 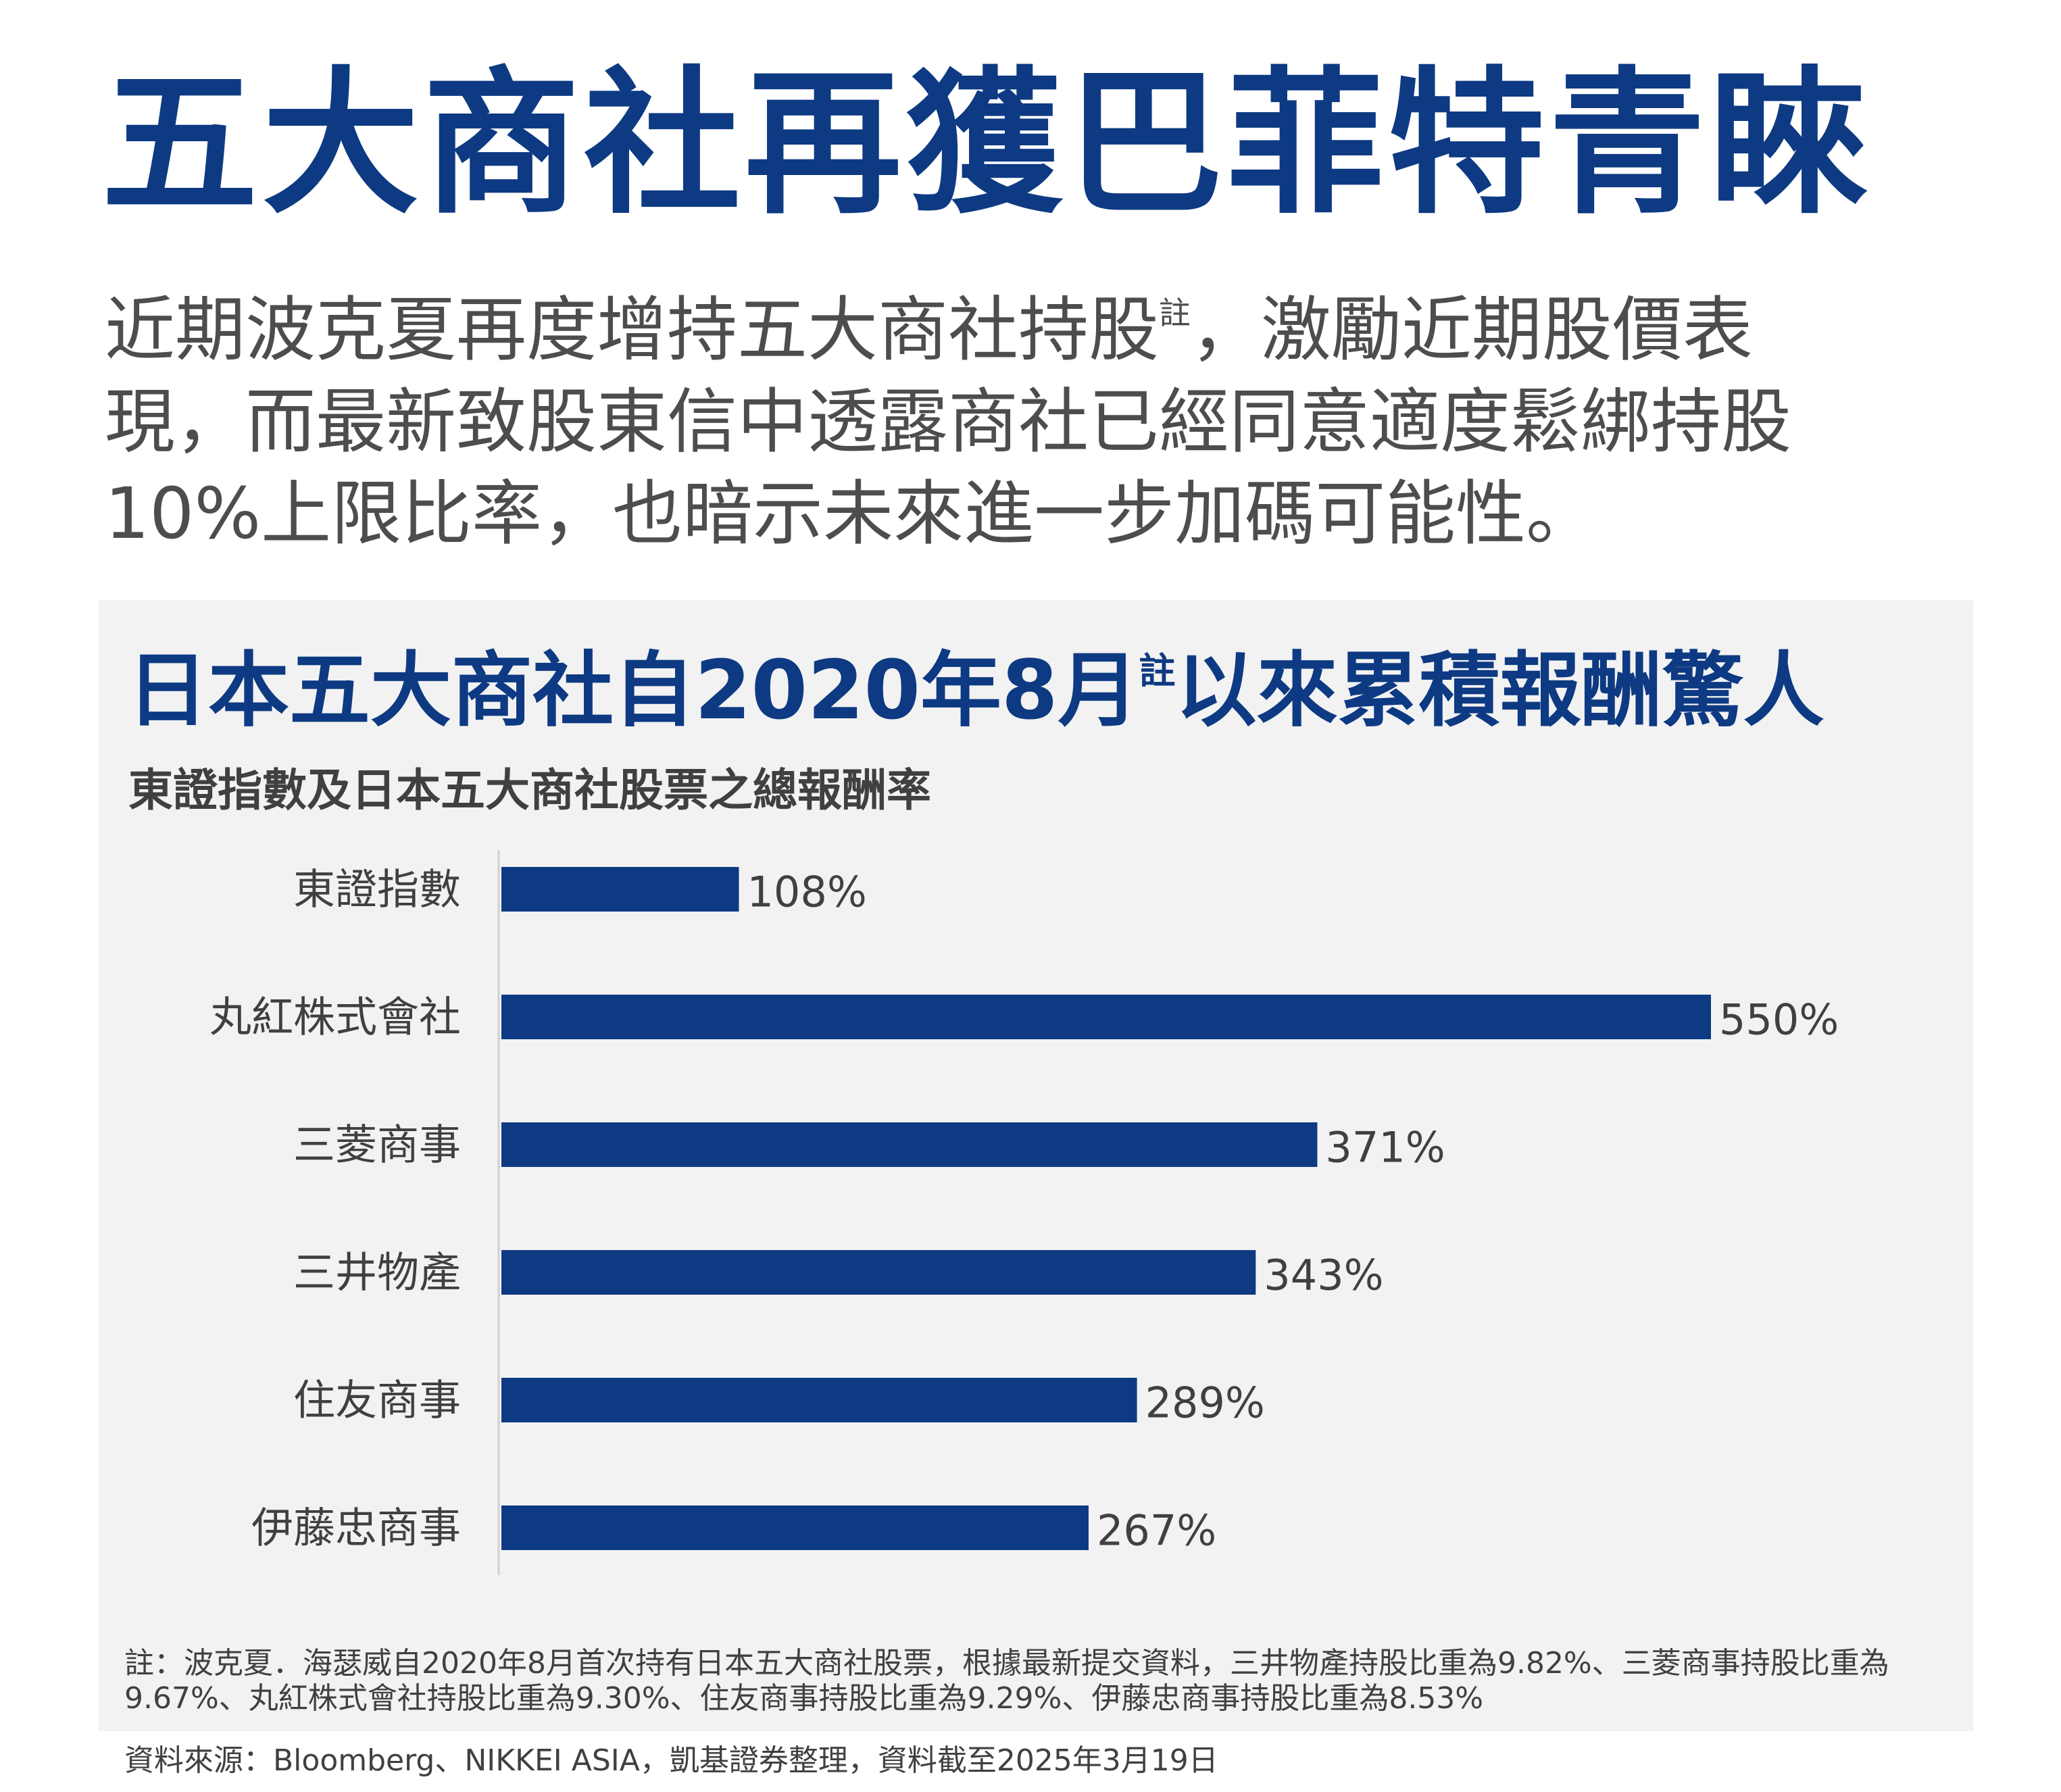 What do you see at coordinates (1156, 1531) in the screenshot?
I see `value-label: 267%` at bounding box center [1156, 1531].